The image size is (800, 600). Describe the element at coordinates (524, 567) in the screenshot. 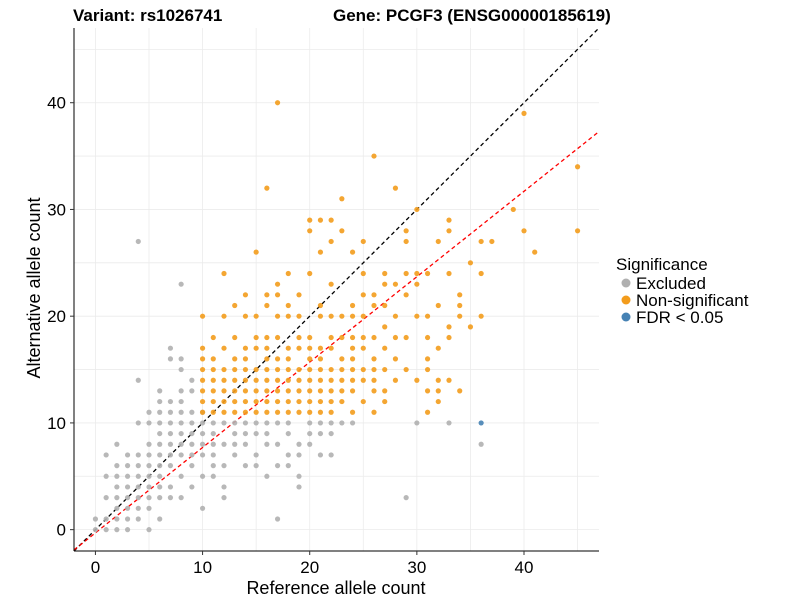

I see `x-tick-label: 40` at that location.